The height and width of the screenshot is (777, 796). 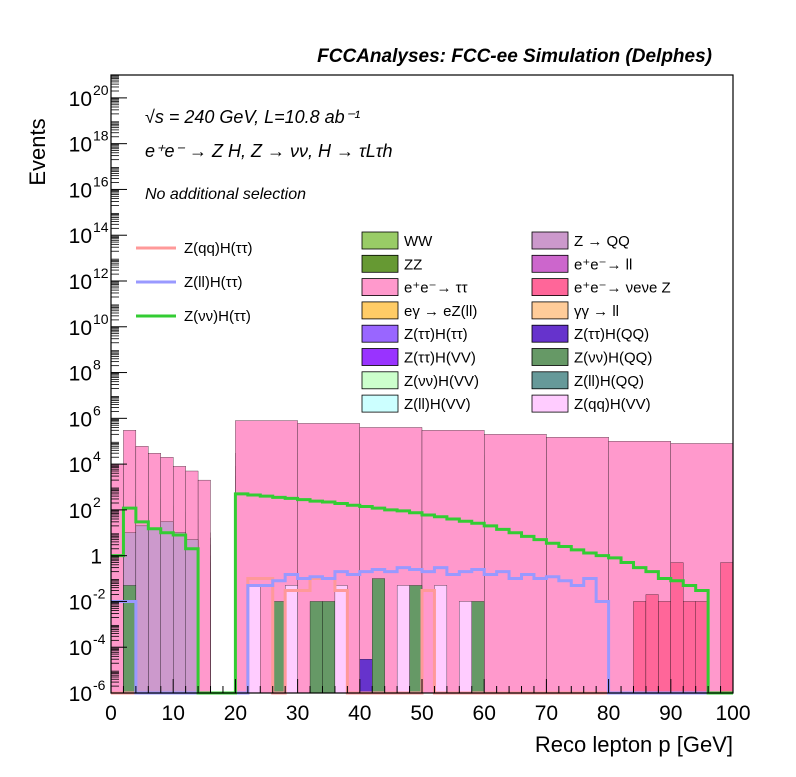 I want to click on legend-mid-label: Z(ττ)H(ττ), so click(x=436, y=334).